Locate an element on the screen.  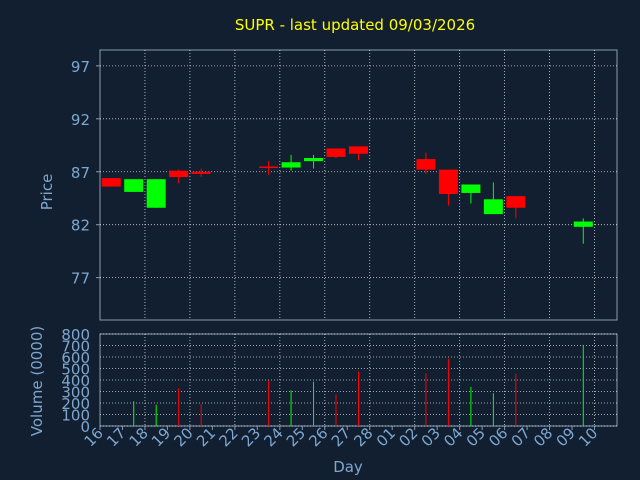
price-tick-label: 97 is located at coordinates (80, 67).